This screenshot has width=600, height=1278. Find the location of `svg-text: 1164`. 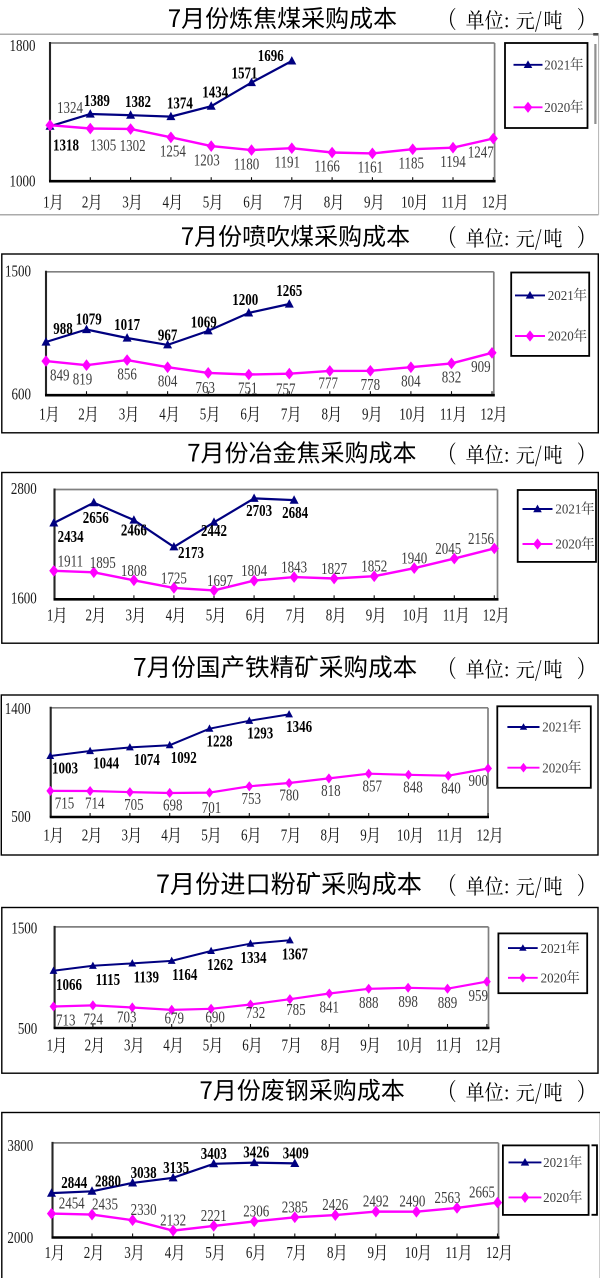

svg-text: 1164 is located at coordinates (185, 976).